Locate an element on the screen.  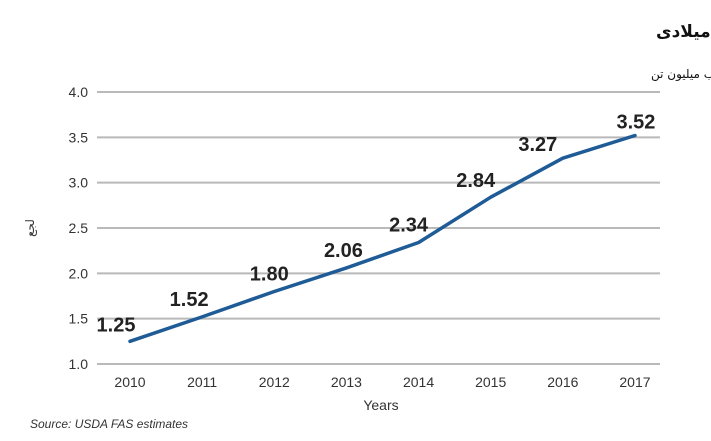
data-label: 1.52 is located at coordinates (189, 300).